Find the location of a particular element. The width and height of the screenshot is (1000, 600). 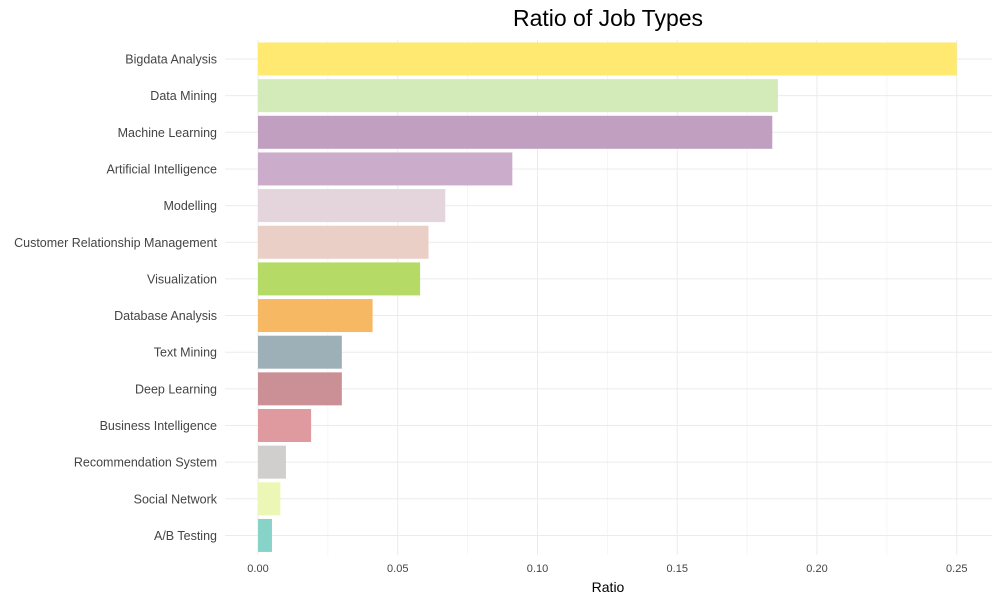

x-tick-label: 0.10 is located at coordinates (537, 569).